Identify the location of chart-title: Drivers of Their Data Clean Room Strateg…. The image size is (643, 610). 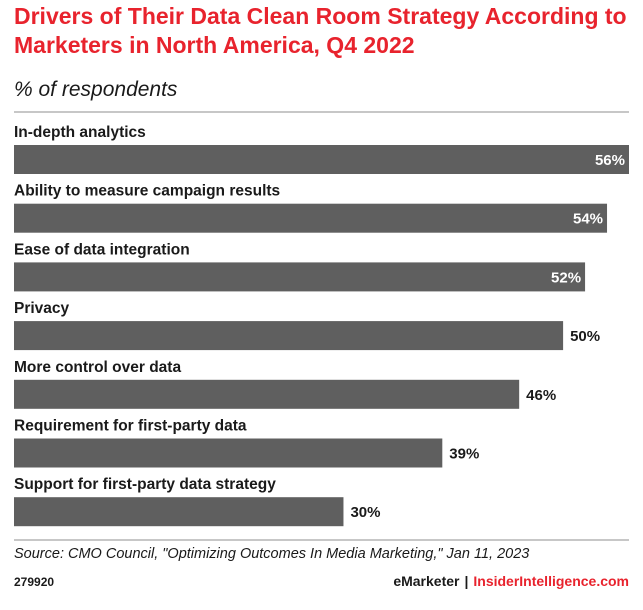
(320, 30).